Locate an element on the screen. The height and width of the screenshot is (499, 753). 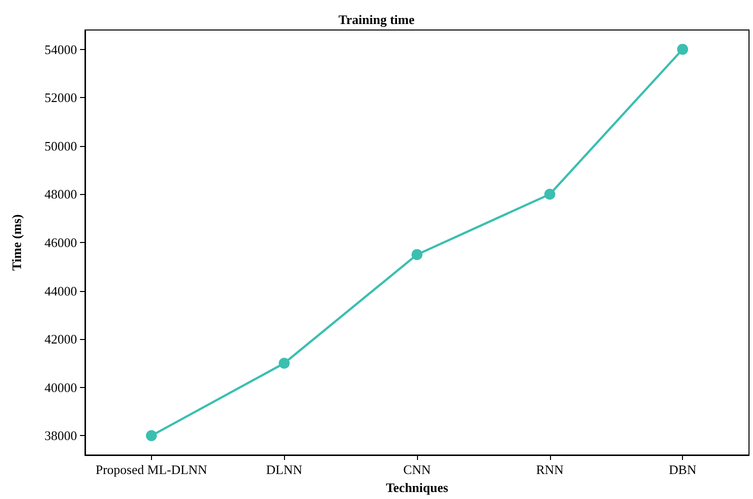
x-tick-label: Proposed ML-DLNN is located at coordinates (152, 469).